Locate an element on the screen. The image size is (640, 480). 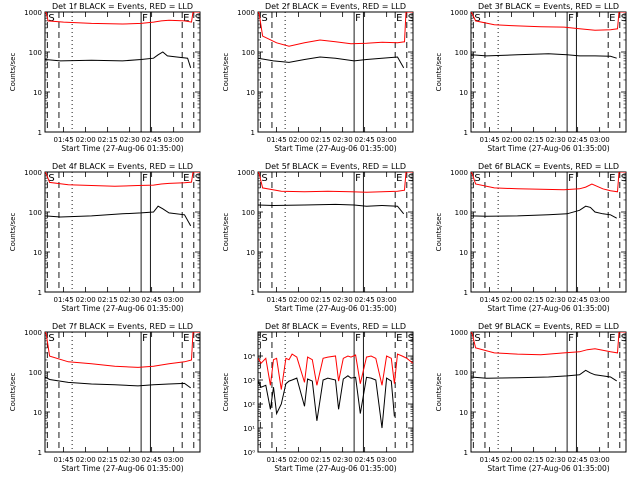
chart-title: Det 1f BLACK = Events, RED = LLD is located at coordinates (122, 6).